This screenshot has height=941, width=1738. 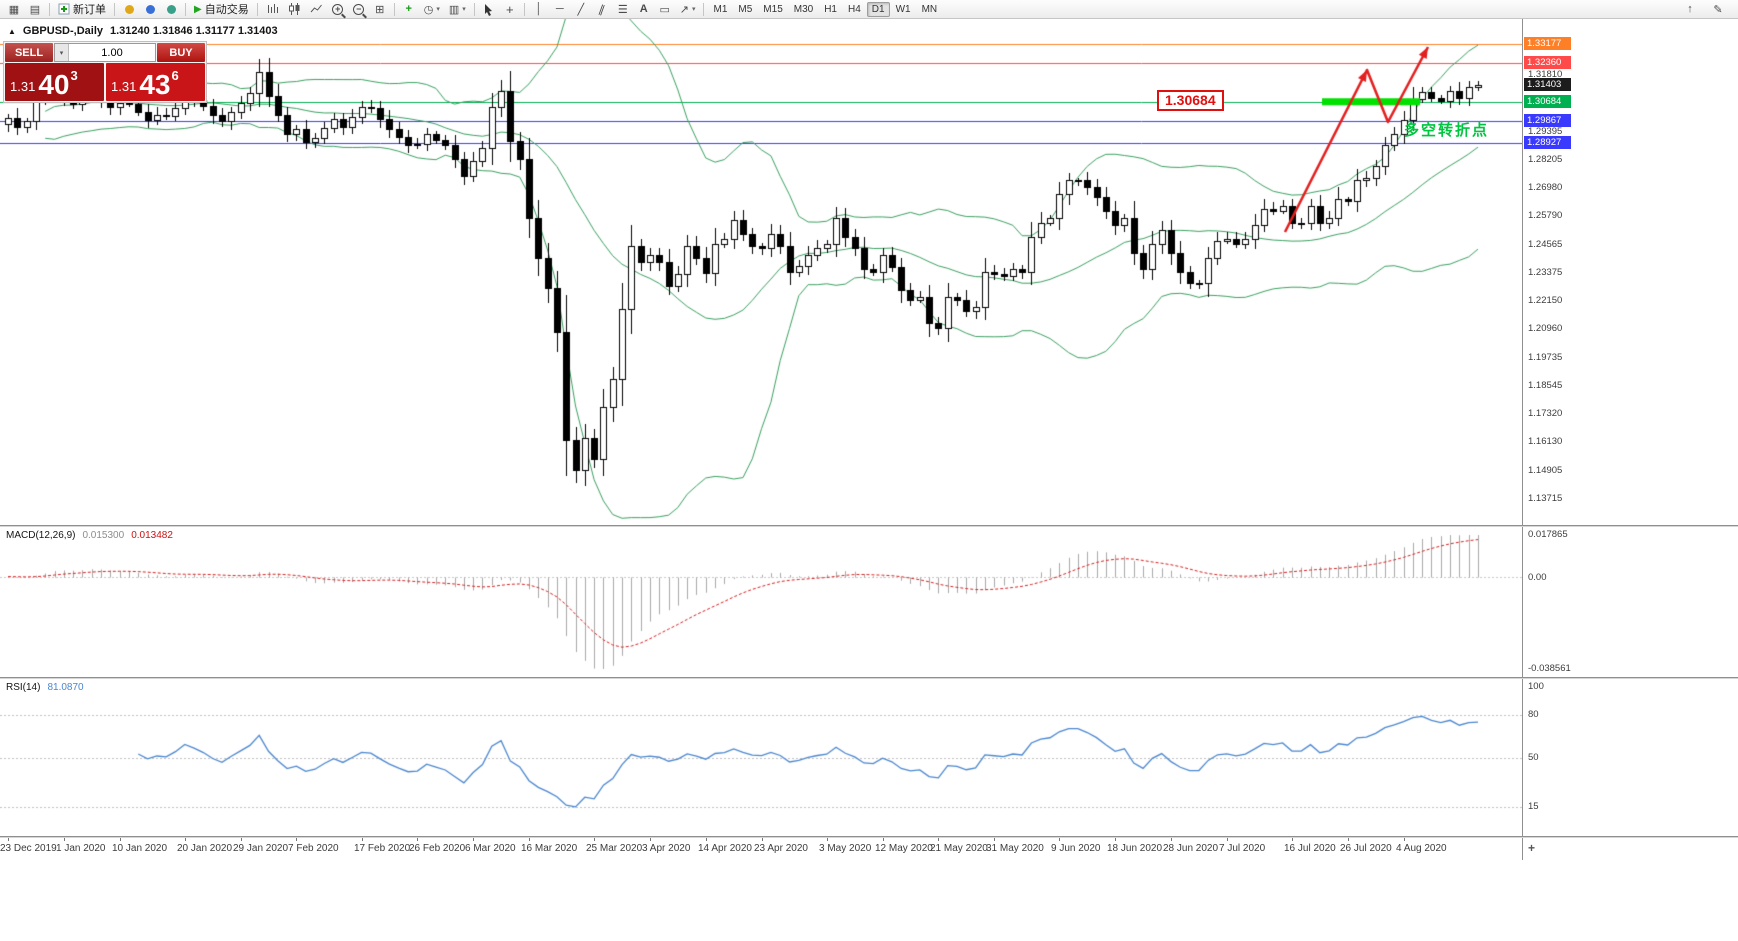 I want to click on date-label: 4 Aug 2020, so click(x=1421, y=848).